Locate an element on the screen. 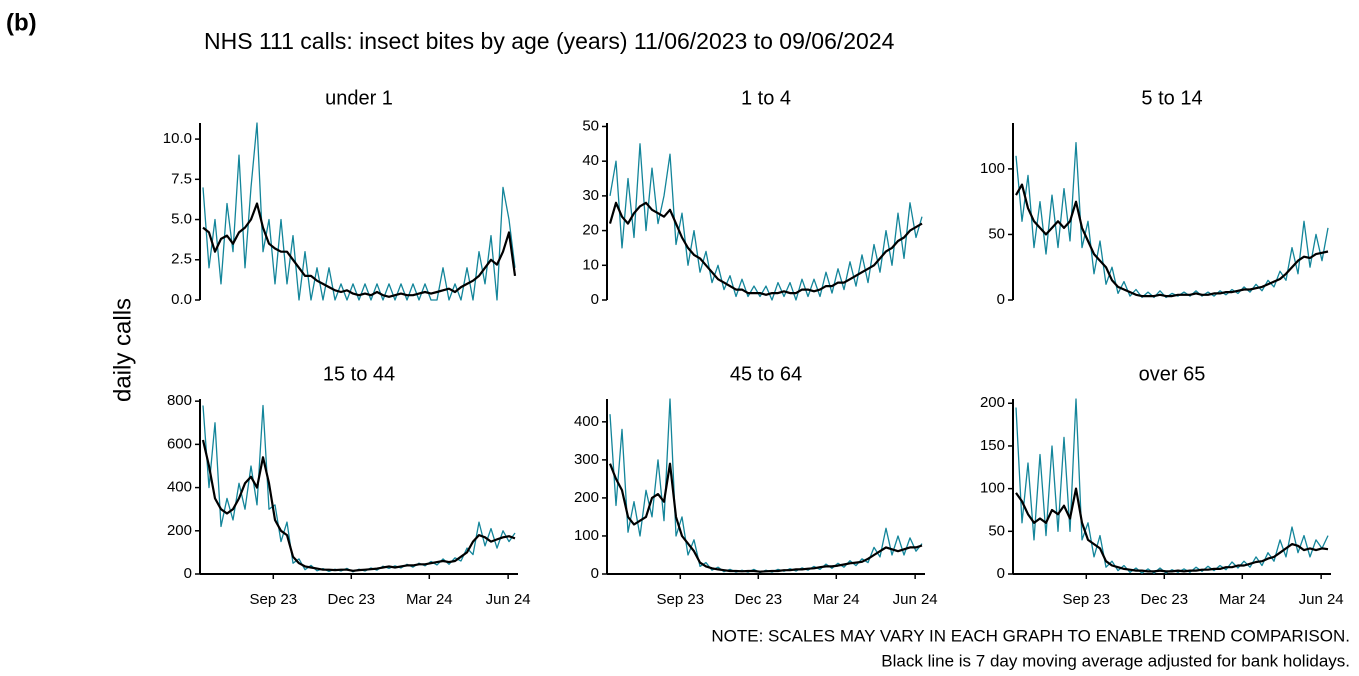 The width and height of the screenshot is (1359, 676). y-axis-label: daily calls is located at coordinates (122, 350).